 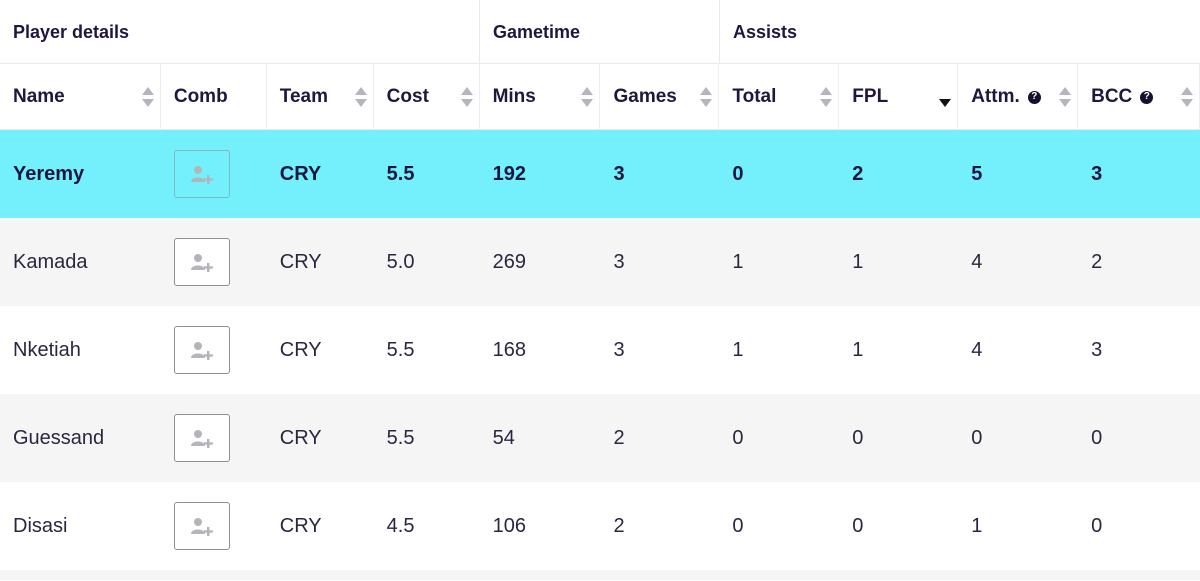 I want to click on column-header-name: Name, so click(x=80, y=97).